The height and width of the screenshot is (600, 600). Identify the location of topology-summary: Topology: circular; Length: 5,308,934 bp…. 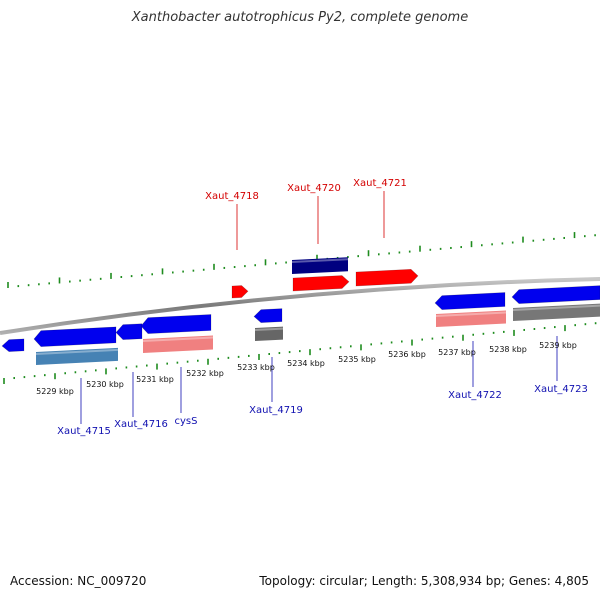
(424, 581).